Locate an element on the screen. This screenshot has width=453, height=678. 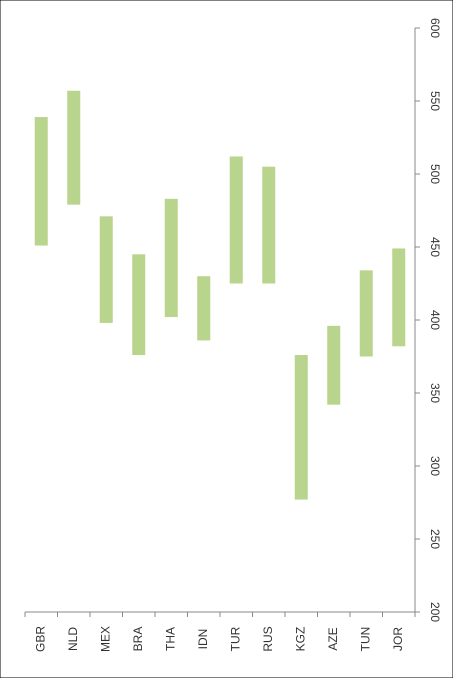
x-tick-label: TUN is located at coordinates (365, 639).